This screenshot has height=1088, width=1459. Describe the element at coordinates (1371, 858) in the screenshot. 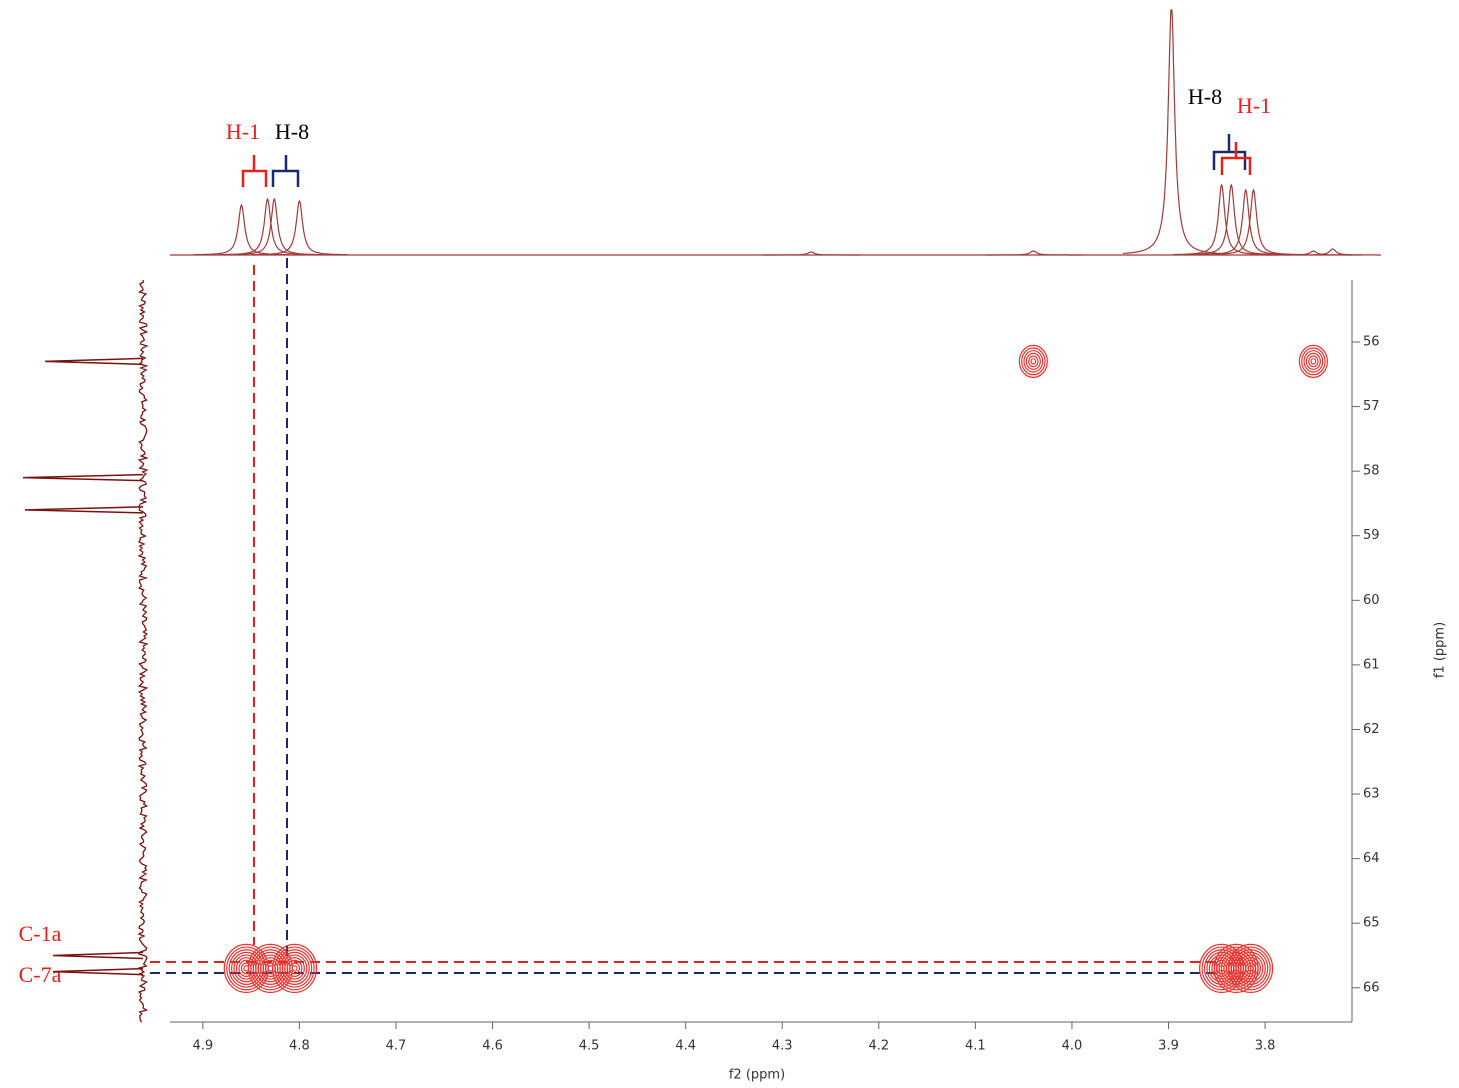

I see `y-tick-label: 64` at that location.